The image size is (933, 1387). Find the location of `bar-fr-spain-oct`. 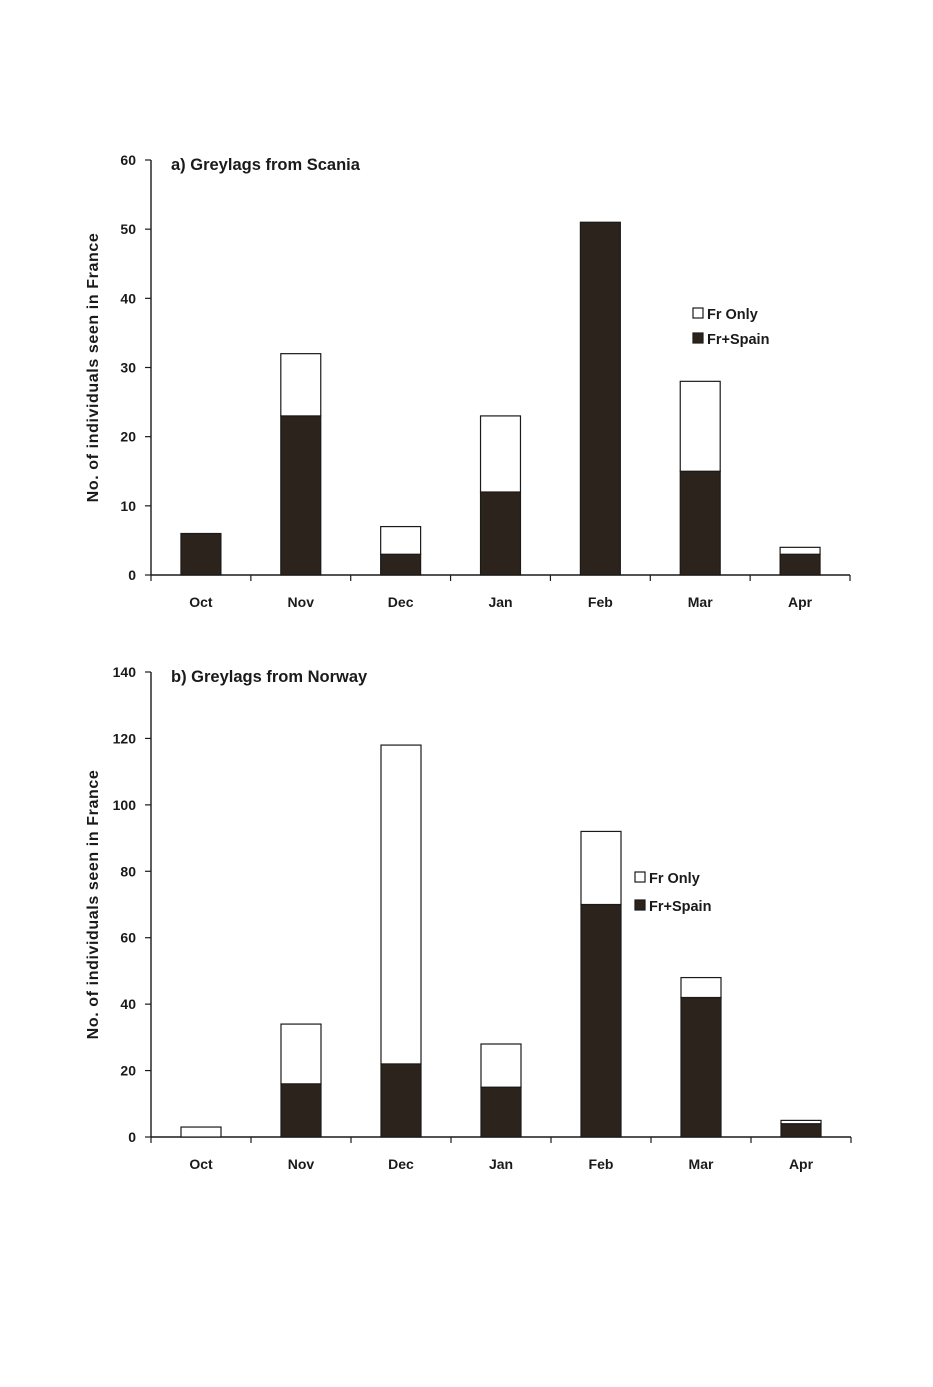

bar-fr-spain-oct is located at coordinates (201, 554).